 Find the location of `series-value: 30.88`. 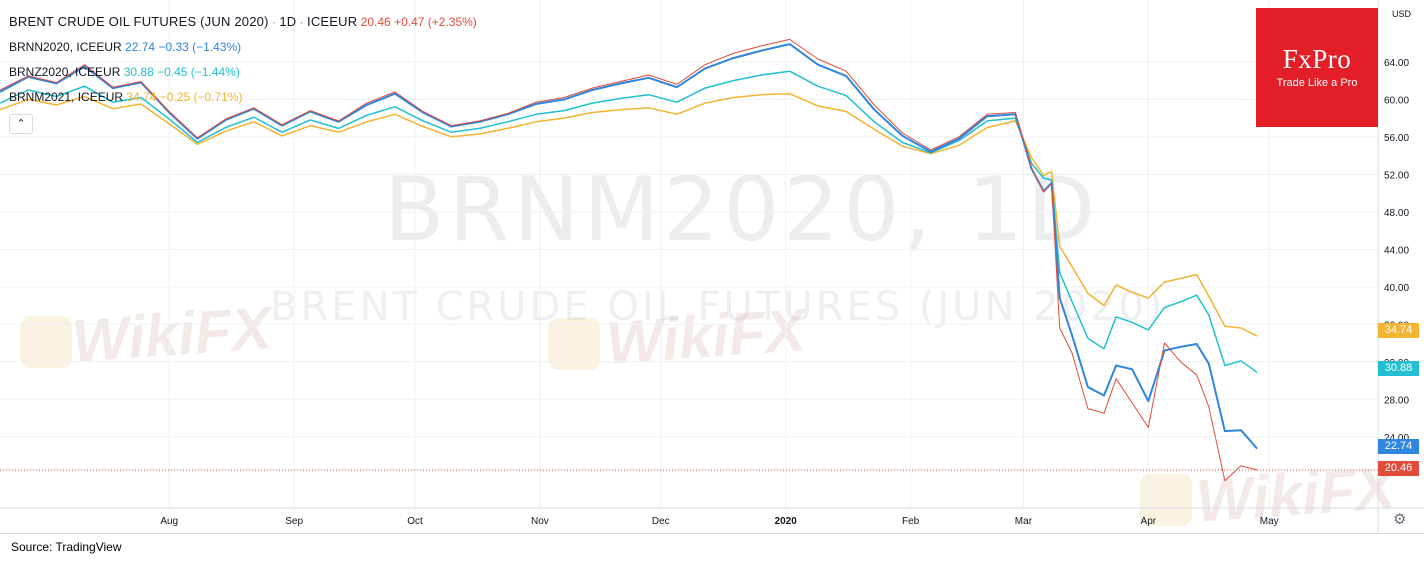

series-value: 30.88 is located at coordinates (138, 72).